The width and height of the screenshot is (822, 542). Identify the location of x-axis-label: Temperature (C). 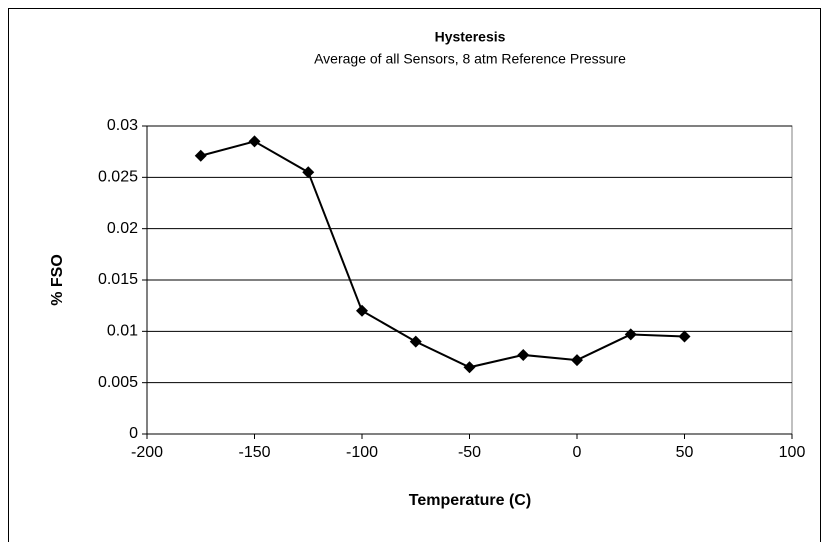
(470, 500).